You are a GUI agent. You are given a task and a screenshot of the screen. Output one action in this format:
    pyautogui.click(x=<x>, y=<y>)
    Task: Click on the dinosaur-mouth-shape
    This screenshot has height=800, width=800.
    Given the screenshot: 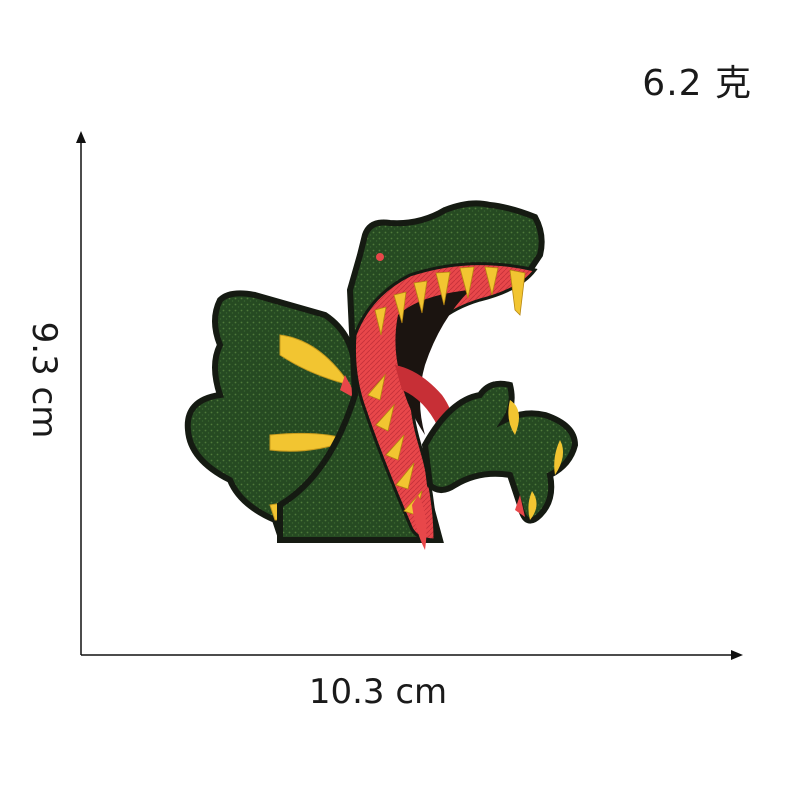 What is the action you would take?
    pyautogui.click(x=445, y=406)
    